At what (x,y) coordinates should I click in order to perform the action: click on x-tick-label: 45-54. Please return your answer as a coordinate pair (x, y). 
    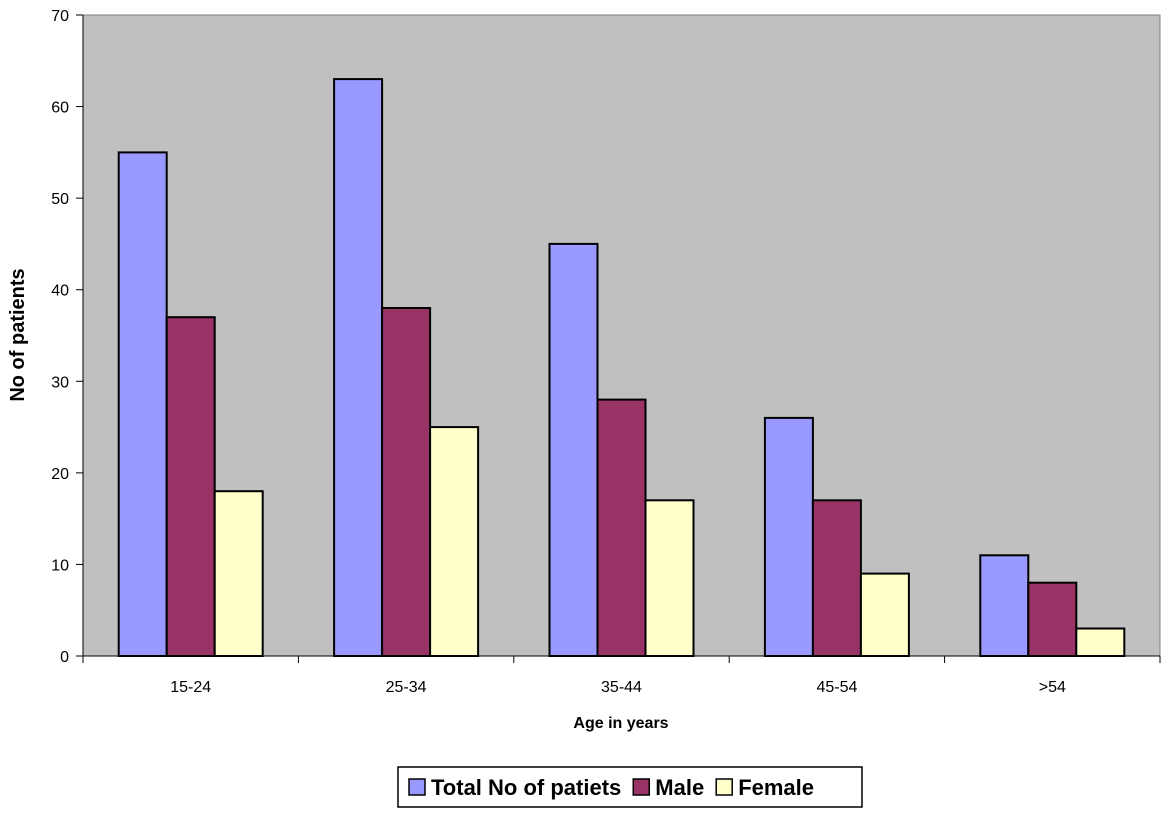
    Looking at the image, I should click on (836, 687).